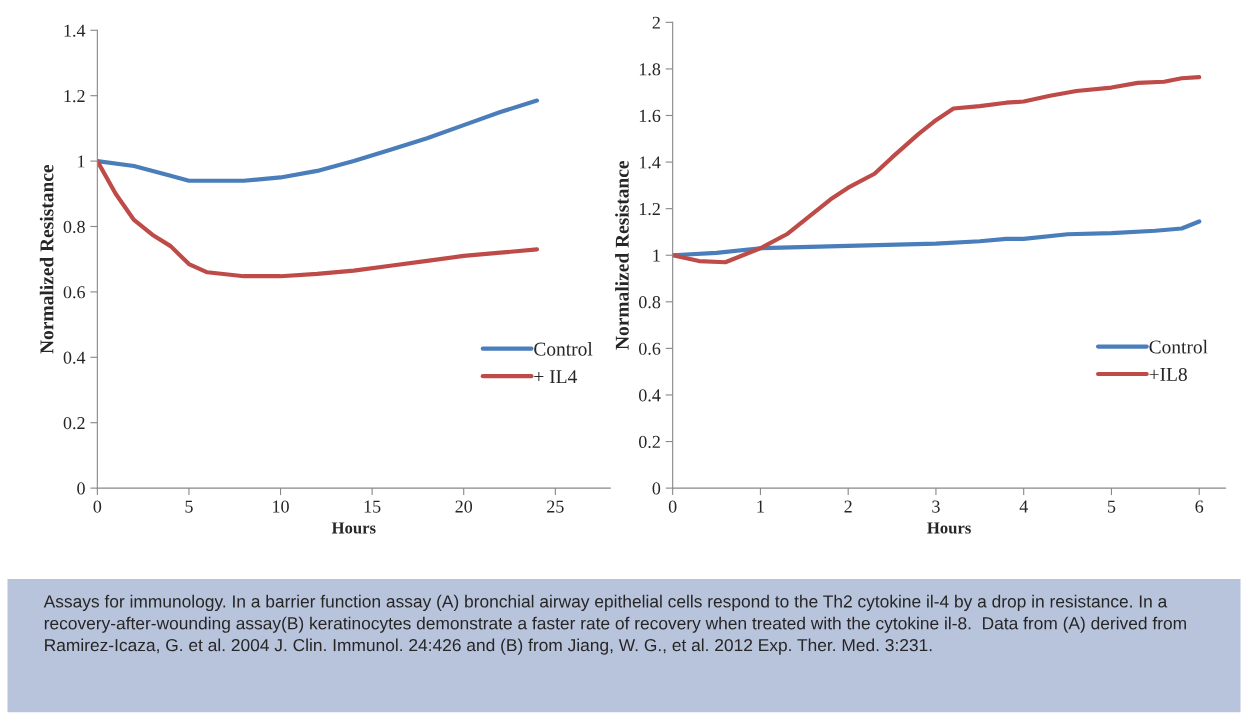 This screenshot has width=1248, height=721. Describe the element at coordinates (555, 506) in the screenshot. I see `x-tick-label: 25` at that location.